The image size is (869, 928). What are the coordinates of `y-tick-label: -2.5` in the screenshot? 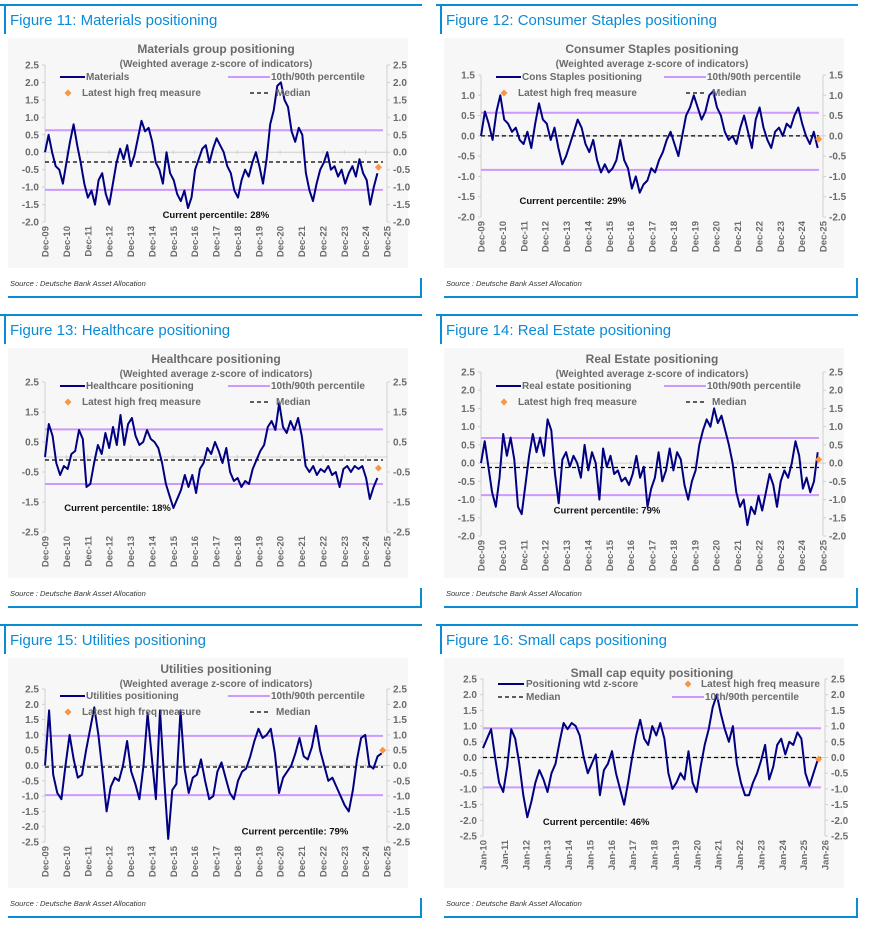 It's located at (31, 843).